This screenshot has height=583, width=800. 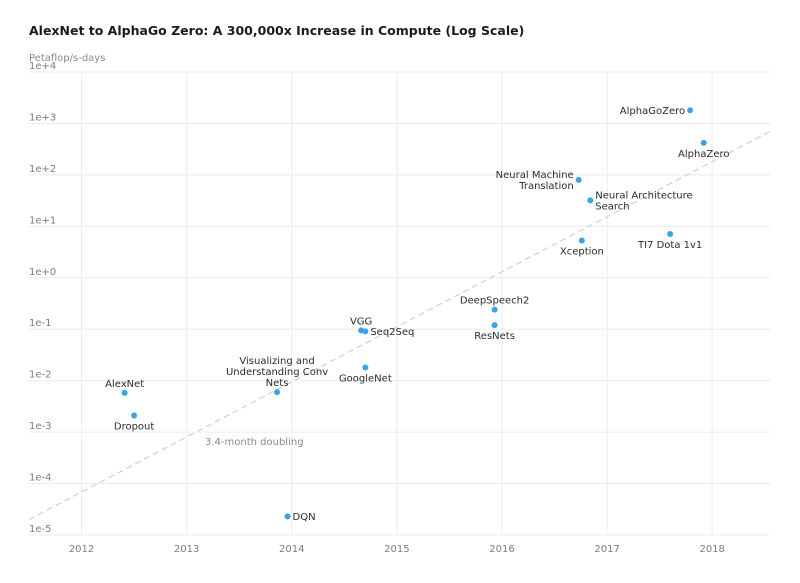 I want to click on y-tick-label: 1e-5, so click(x=40, y=529).